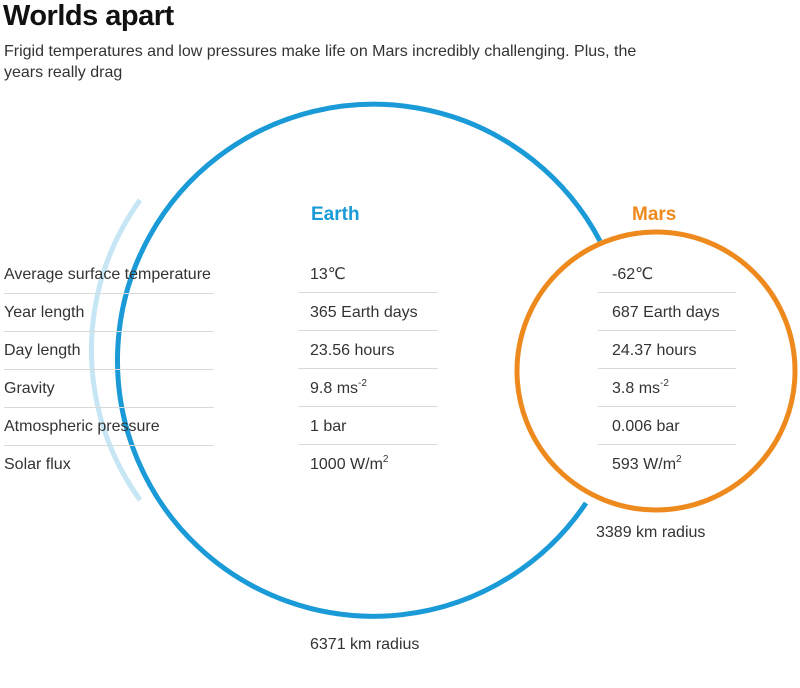 The width and height of the screenshot is (800, 688). What do you see at coordinates (365, 644) in the screenshot?
I see `earth-radius-label: 6371 km radius` at bounding box center [365, 644].